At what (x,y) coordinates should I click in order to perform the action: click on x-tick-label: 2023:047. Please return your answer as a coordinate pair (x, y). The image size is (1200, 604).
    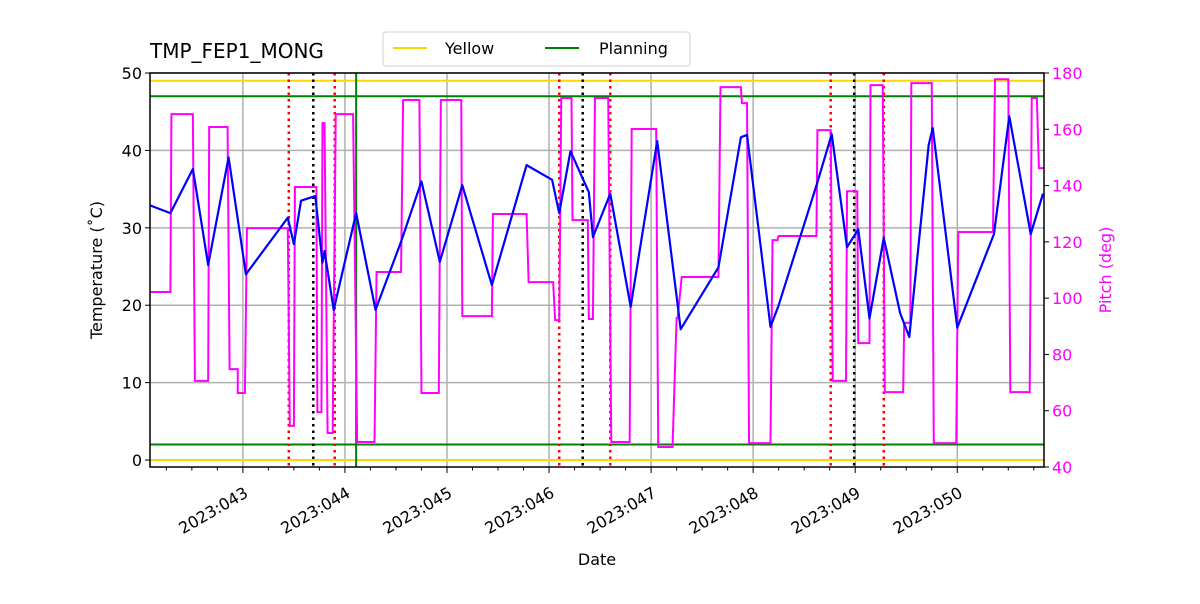
    Looking at the image, I should click on (622, 510).